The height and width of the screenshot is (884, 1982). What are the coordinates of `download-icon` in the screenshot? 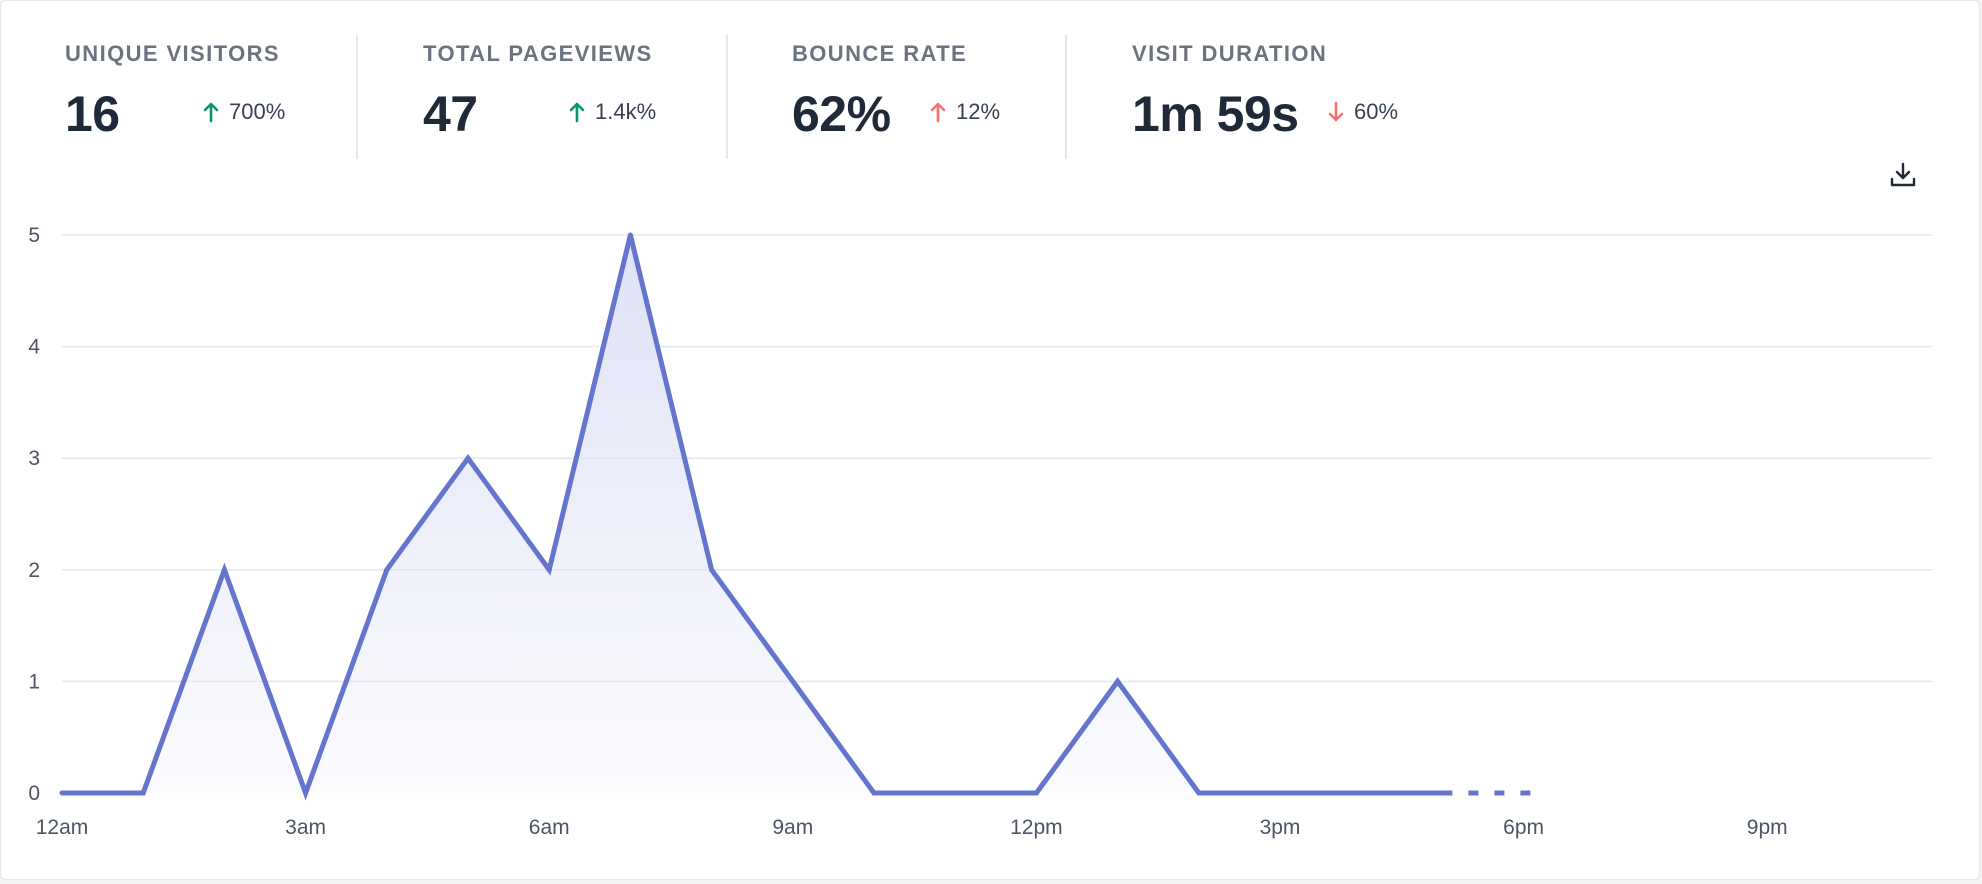 It's located at (1903, 174).